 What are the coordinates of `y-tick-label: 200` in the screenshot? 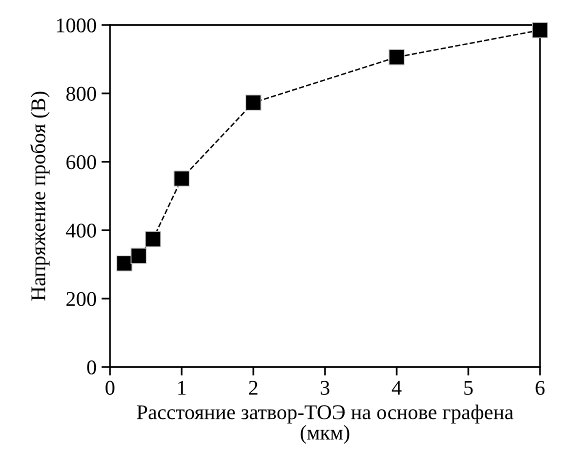 It's located at (81, 299).